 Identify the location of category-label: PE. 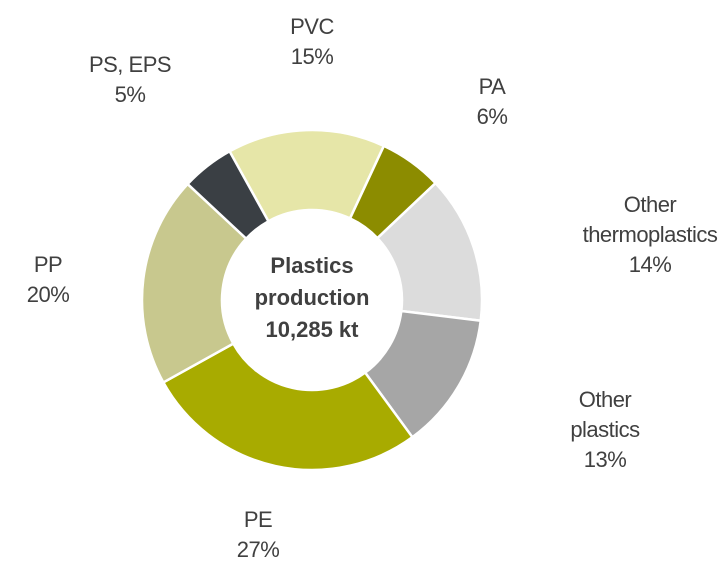
(258, 519).